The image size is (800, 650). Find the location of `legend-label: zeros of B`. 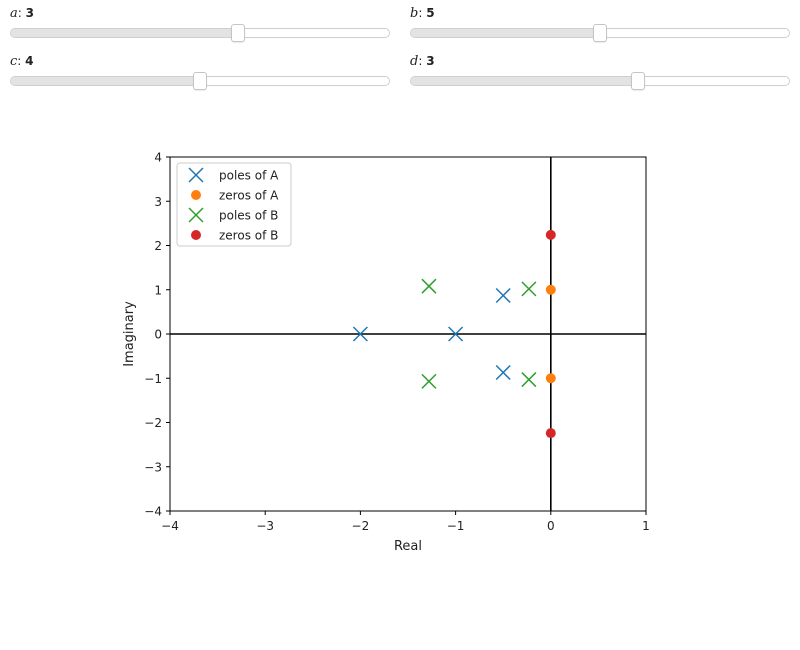

legend-label: zeros of B is located at coordinates (248, 236).